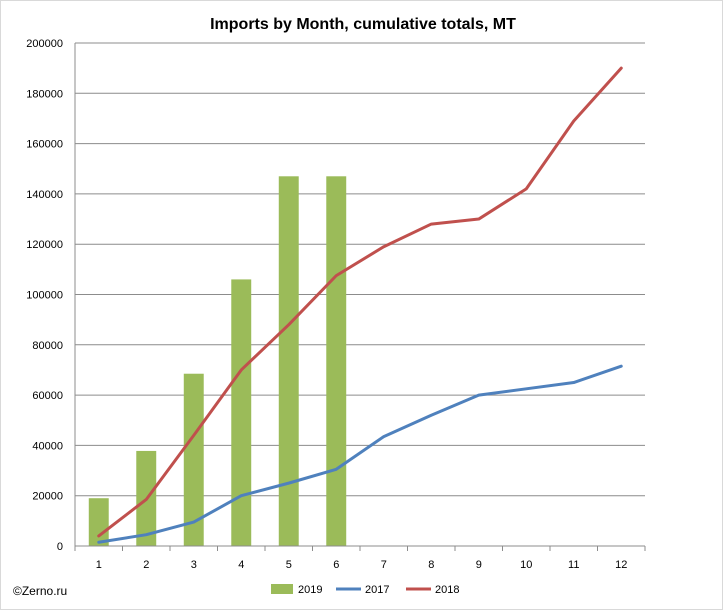 The image size is (723, 610). What do you see at coordinates (60, 547) in the screenshot?
I see `y-tick-label: 0` at bounding box center [60, 547].